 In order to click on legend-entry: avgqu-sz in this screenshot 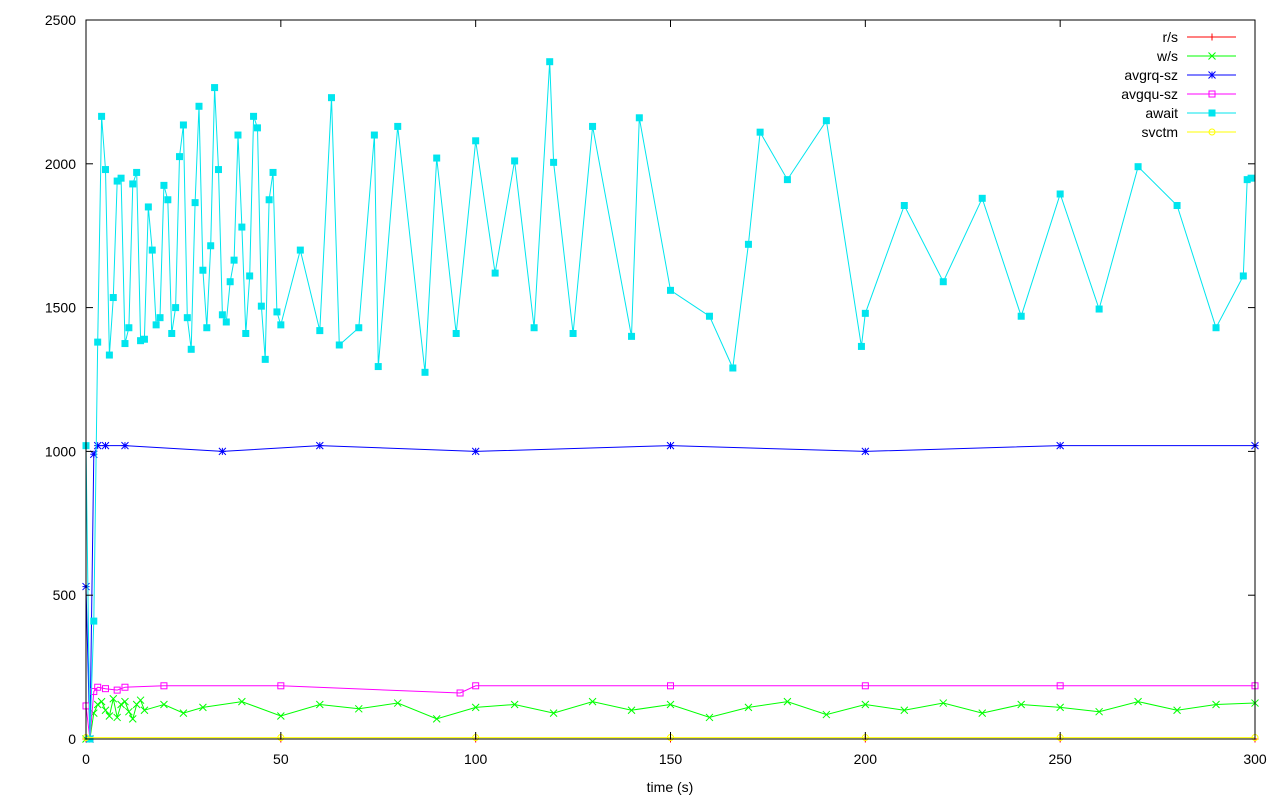, I will do `click(1178, 94)`.